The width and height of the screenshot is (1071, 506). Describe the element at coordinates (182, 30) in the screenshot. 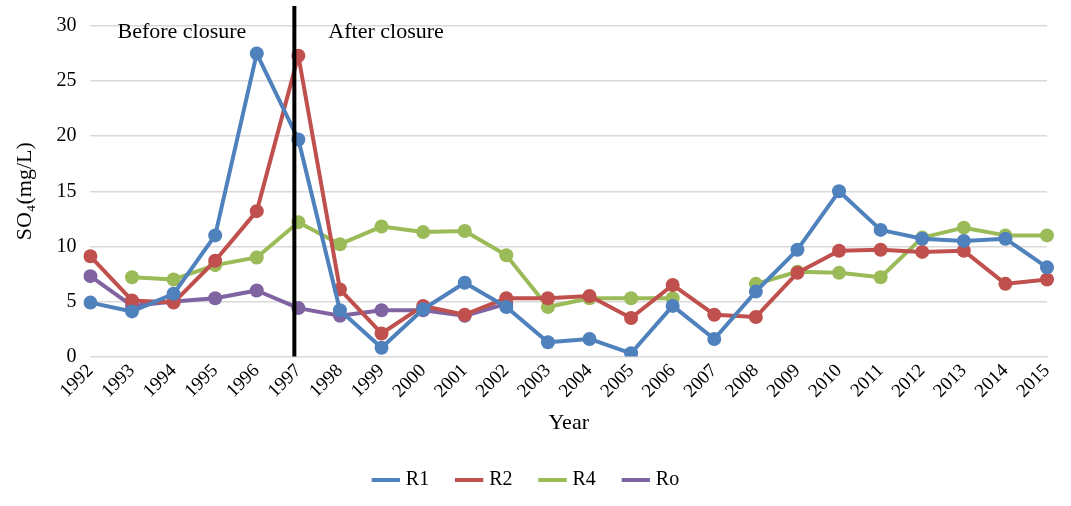

I see `annotation: Before closure` at that location.